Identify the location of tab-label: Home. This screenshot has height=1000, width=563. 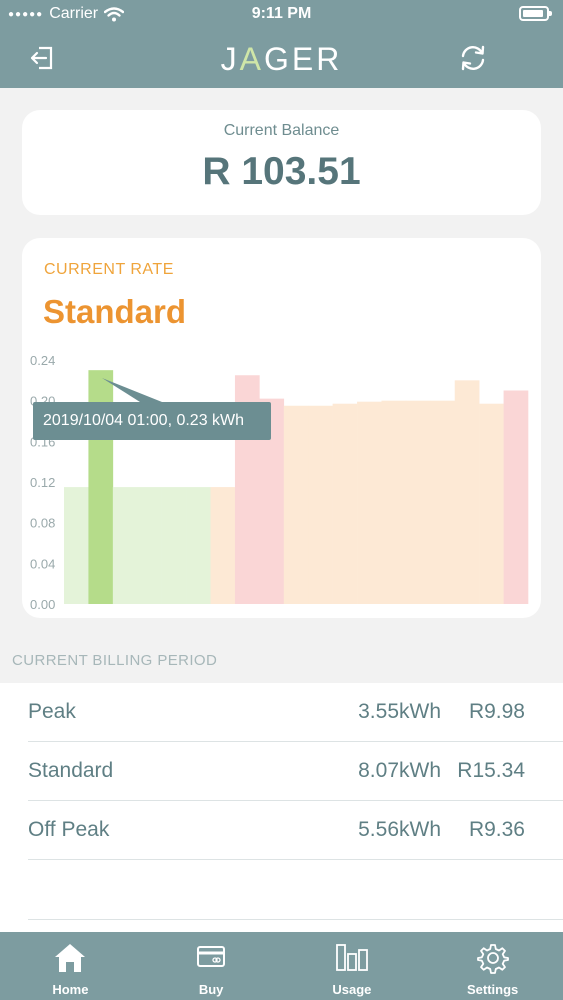
(70, 989).